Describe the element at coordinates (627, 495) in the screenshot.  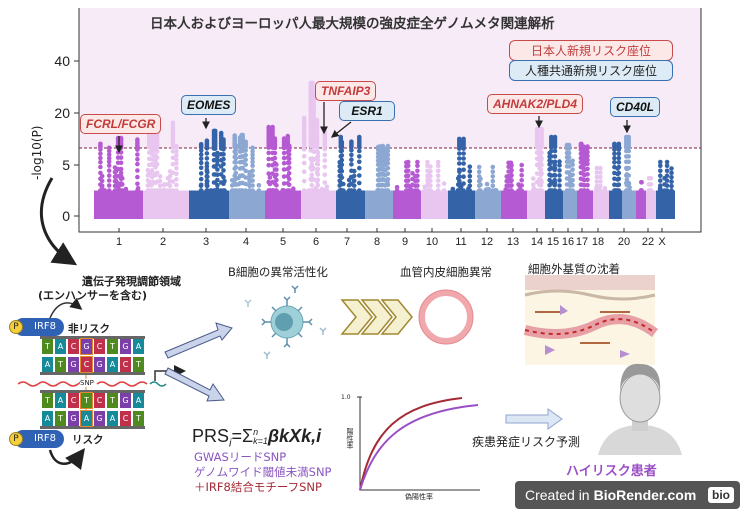
I see `biorender-badge: Created in BioRender.com bio` at that location.